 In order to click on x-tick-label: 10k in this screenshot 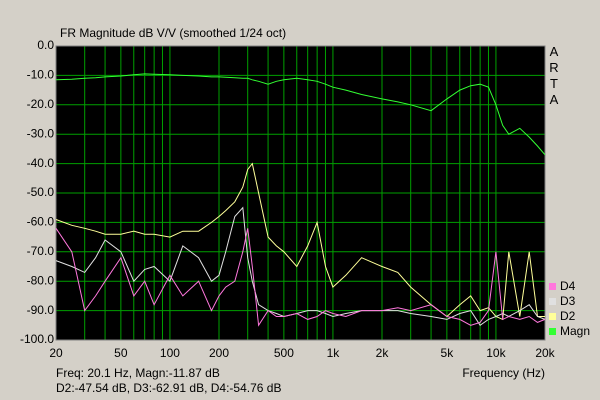, I will do `click(496, 353)`.